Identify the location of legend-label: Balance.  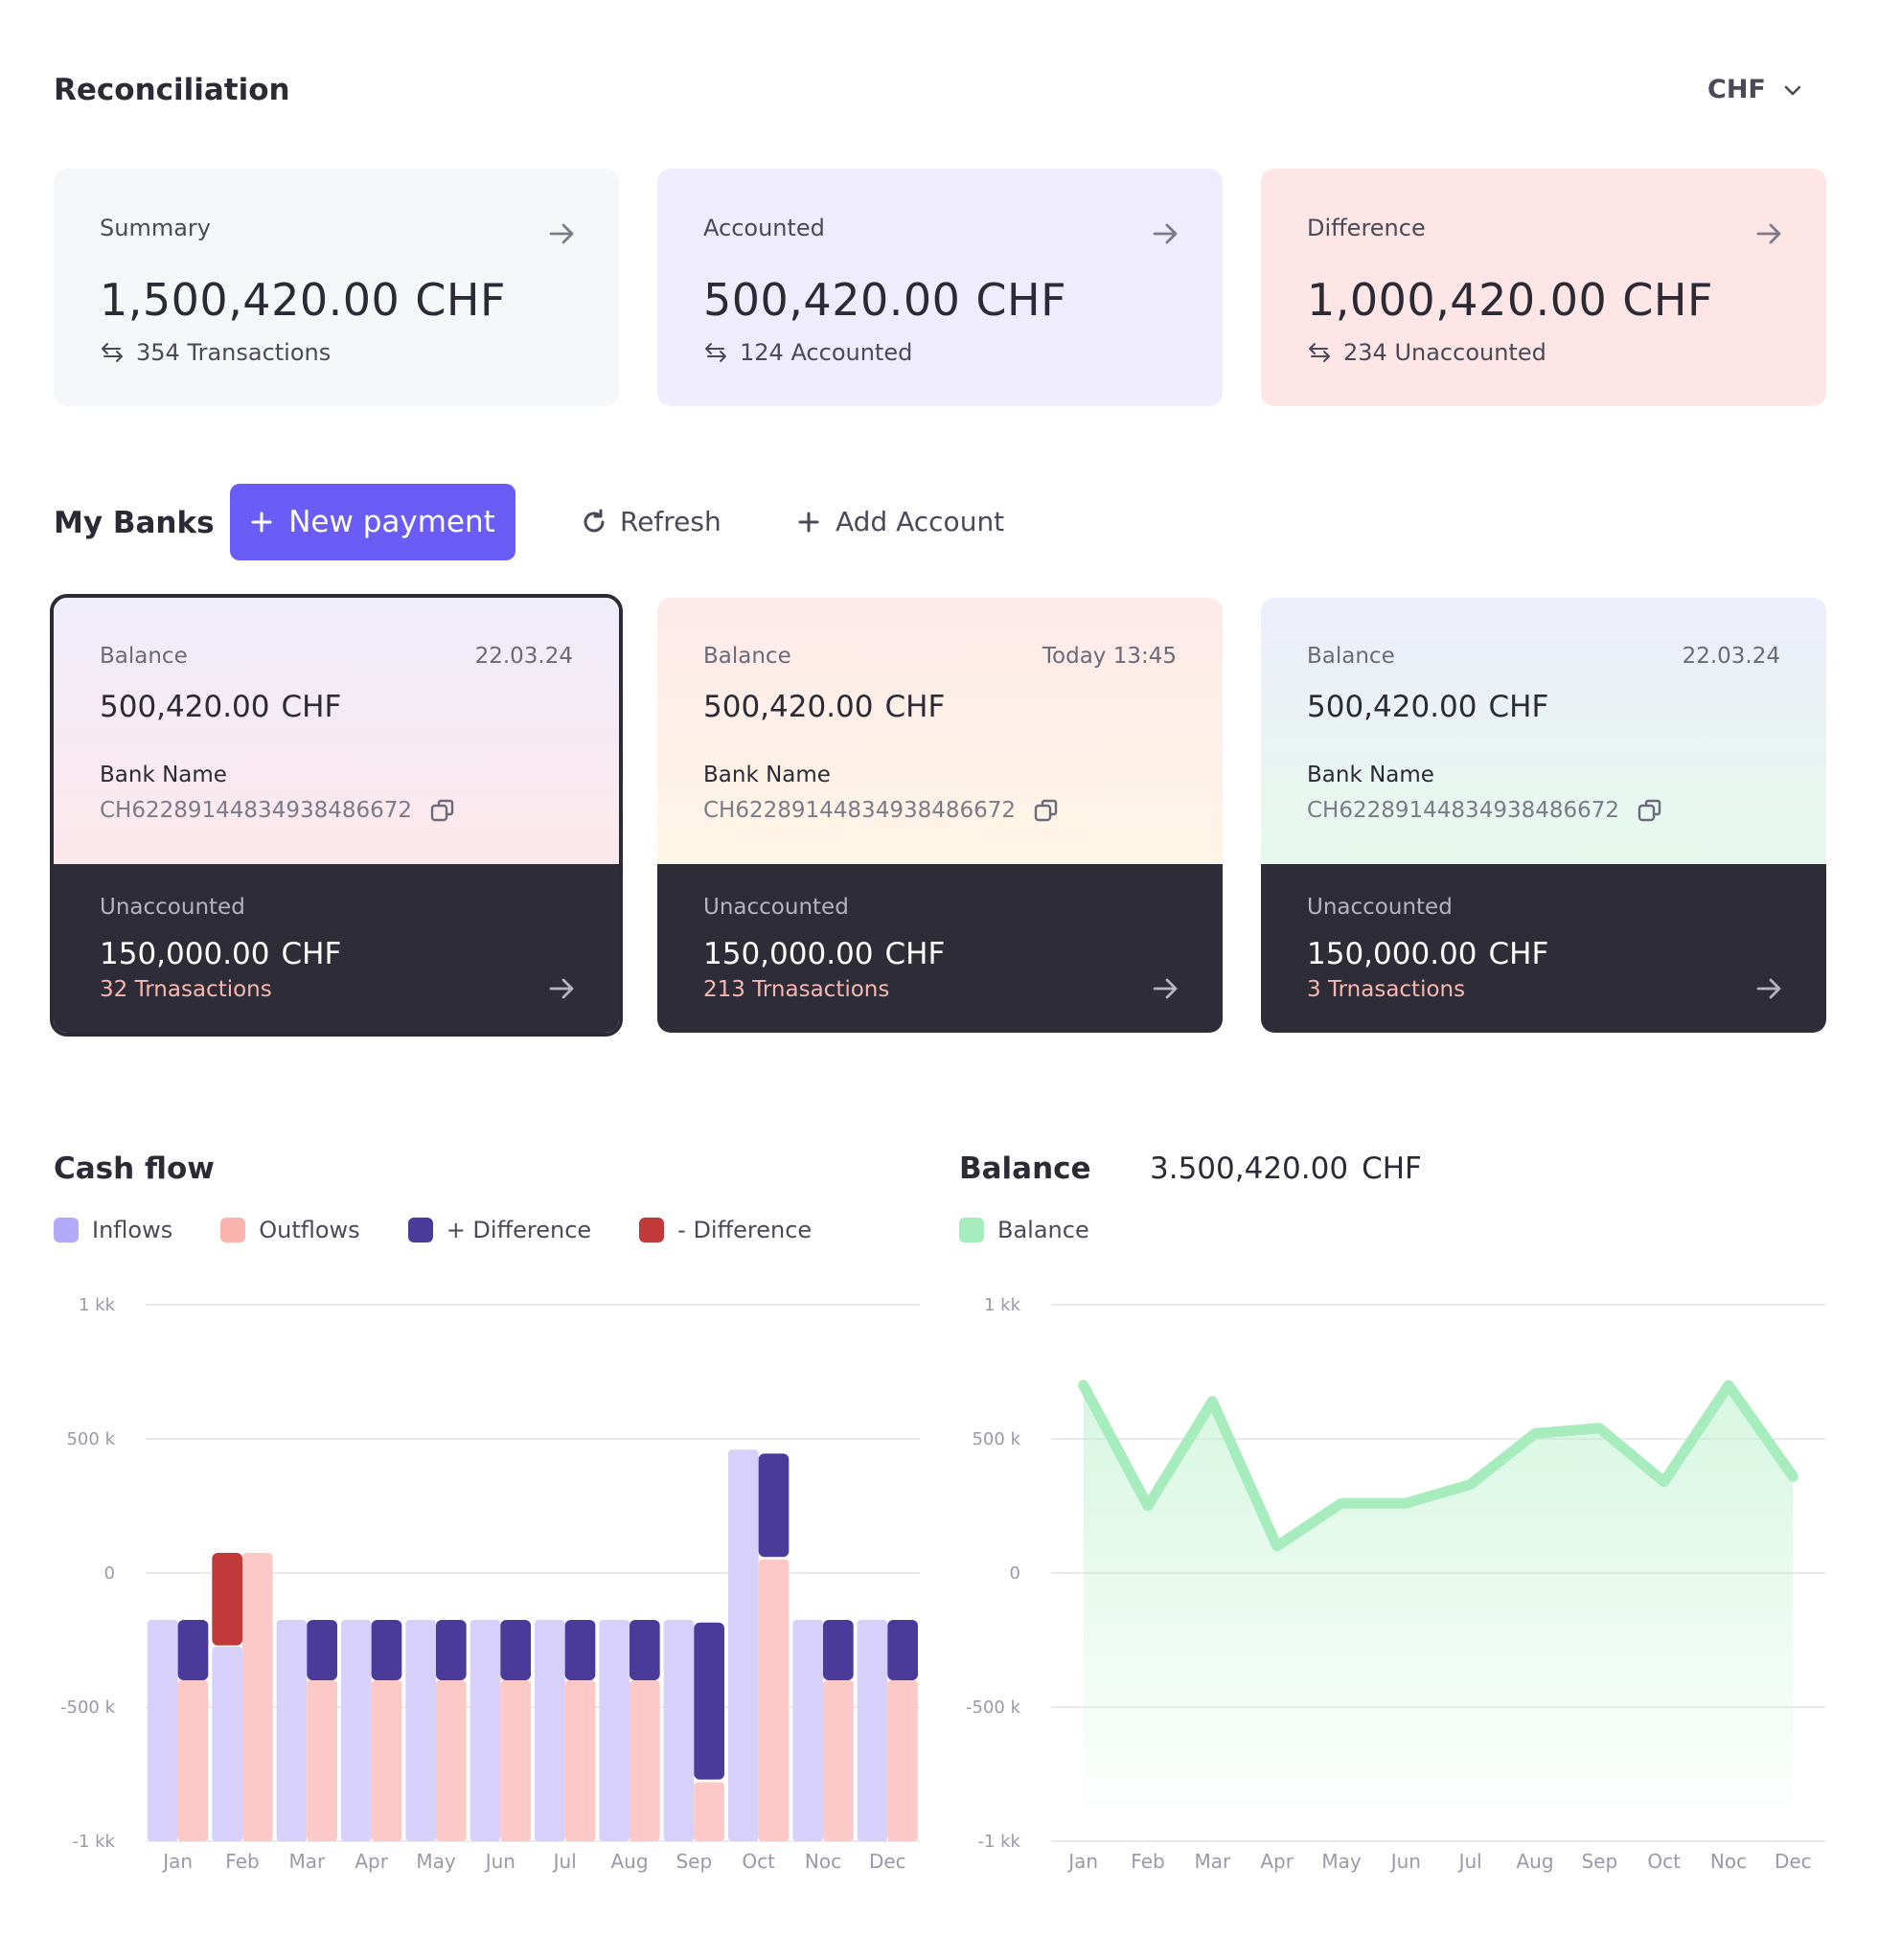
(1043, 1230).